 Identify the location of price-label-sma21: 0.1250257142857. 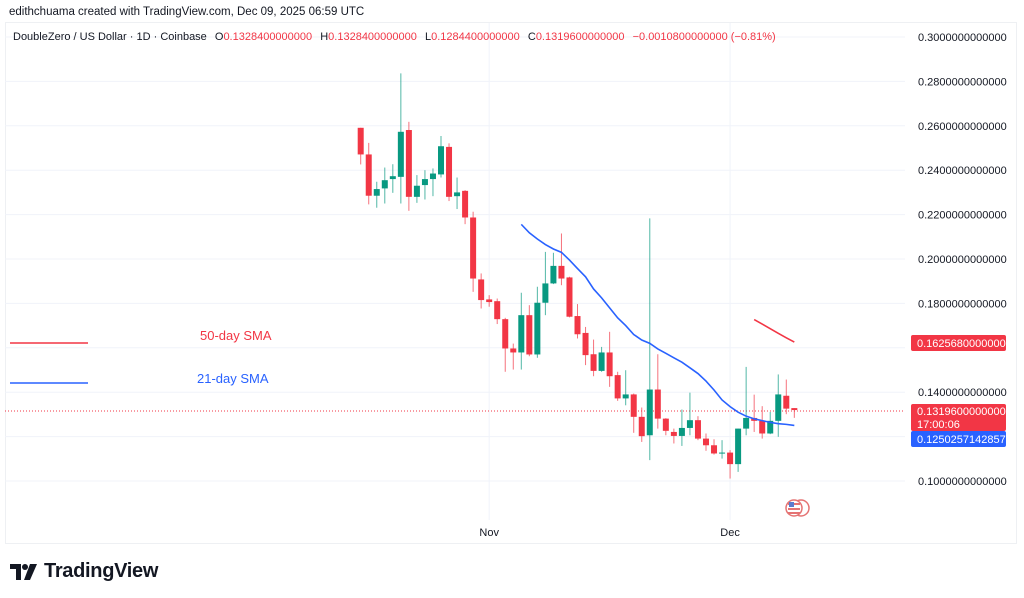
(958, 439).